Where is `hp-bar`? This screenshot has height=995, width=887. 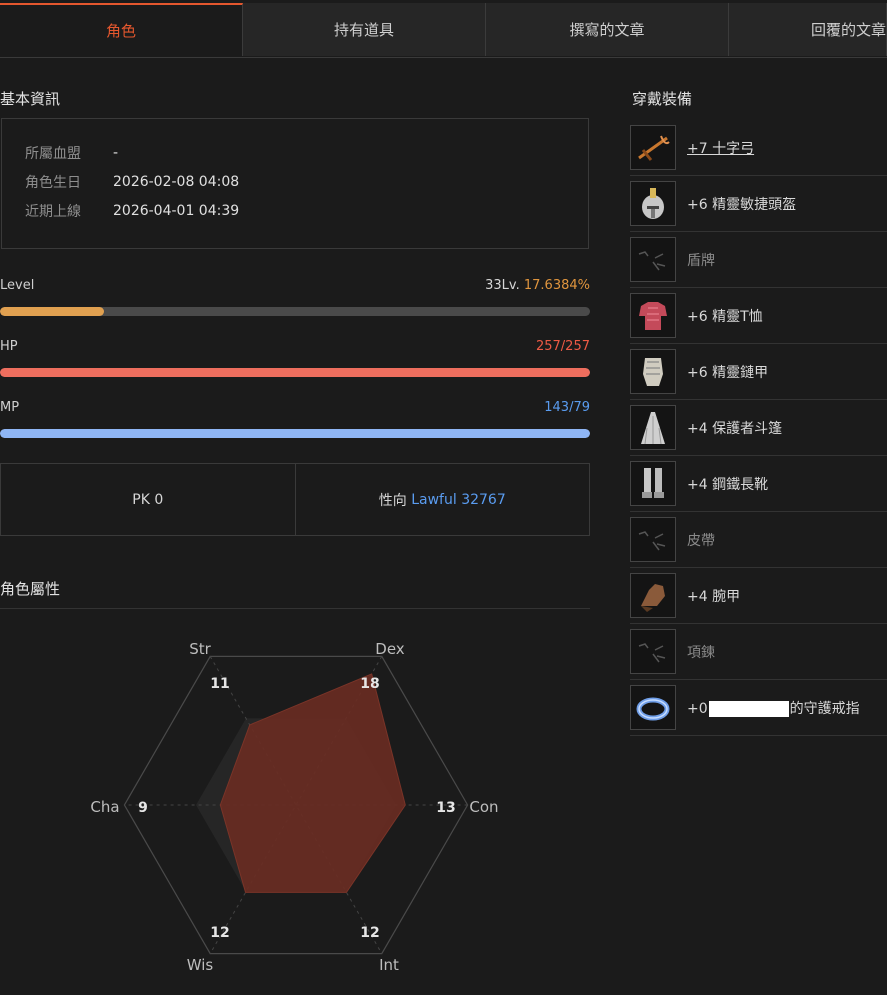
hp-bar is located at coordinates (295, 372).